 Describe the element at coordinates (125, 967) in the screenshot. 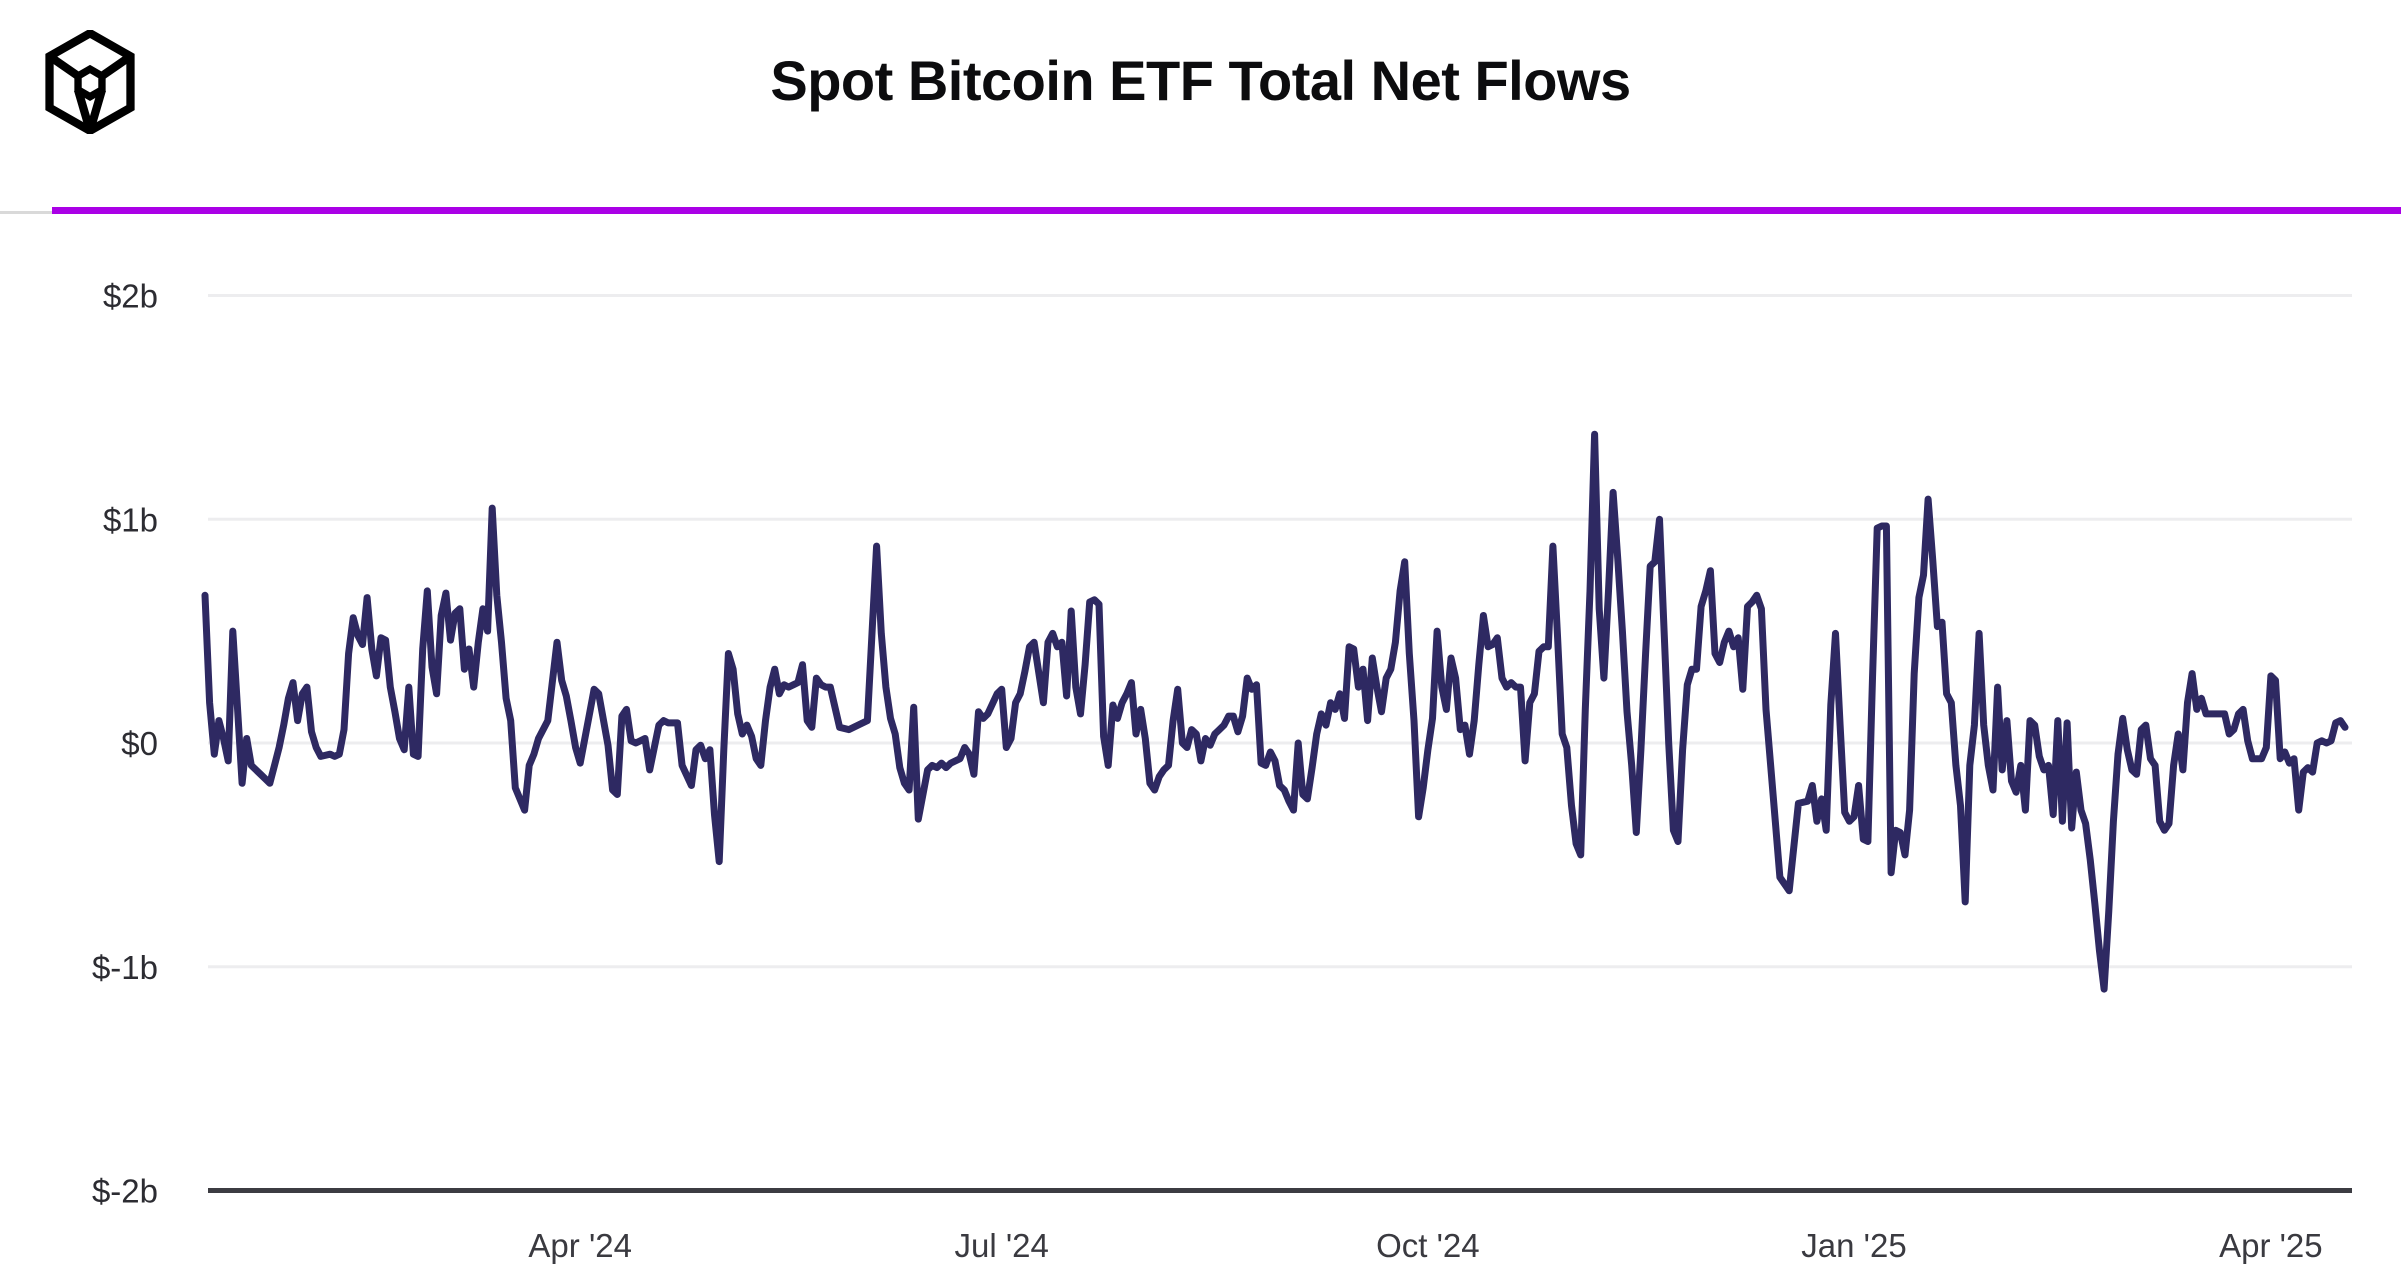

I see `y-tick-label: $-1b` at that location.